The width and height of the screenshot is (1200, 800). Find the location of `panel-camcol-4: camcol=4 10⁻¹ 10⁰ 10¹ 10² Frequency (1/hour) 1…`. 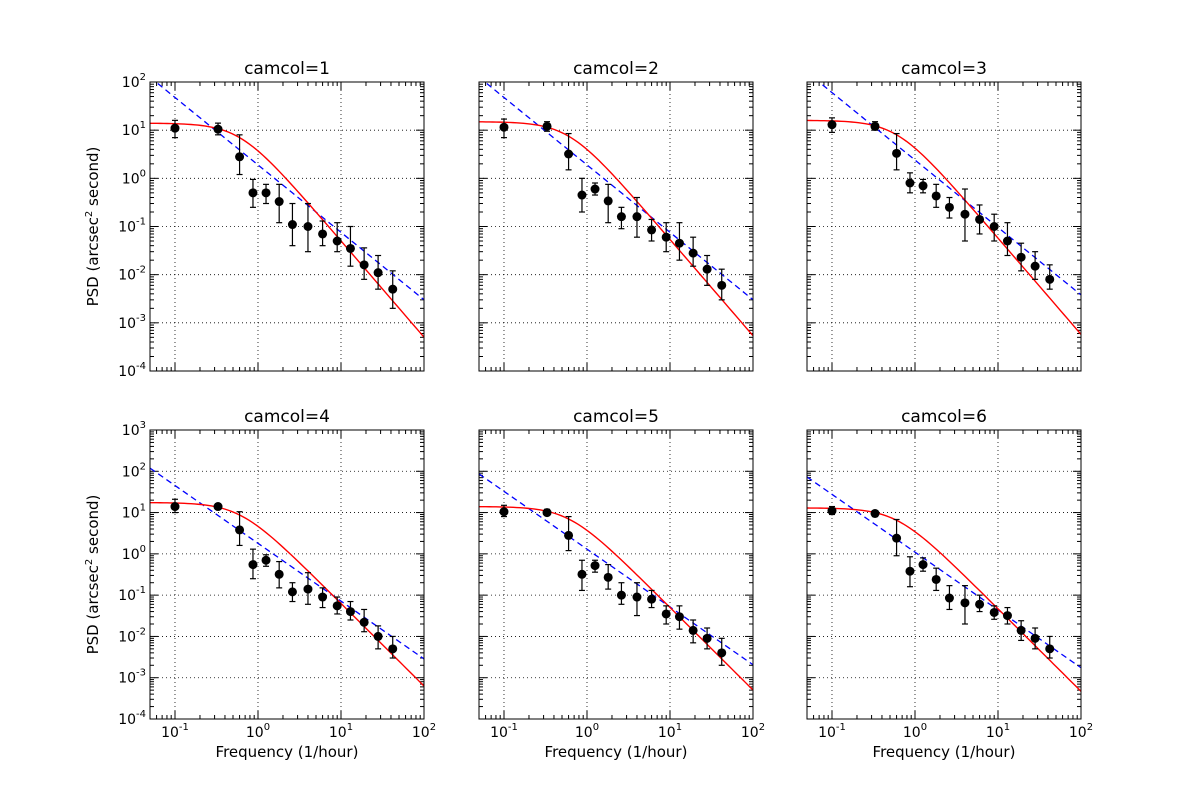

panel-camcol-4: camcol=4 10⁻¹ 10⁰ 10¹ 10² Frequency (1/hour) 1… is located at coordinates (260, 584).